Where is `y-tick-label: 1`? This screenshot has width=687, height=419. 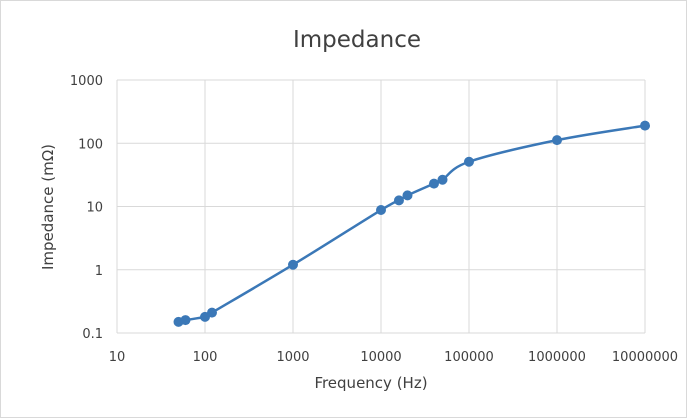
y-tick-label: 1 is located at coordinates (99, 271).